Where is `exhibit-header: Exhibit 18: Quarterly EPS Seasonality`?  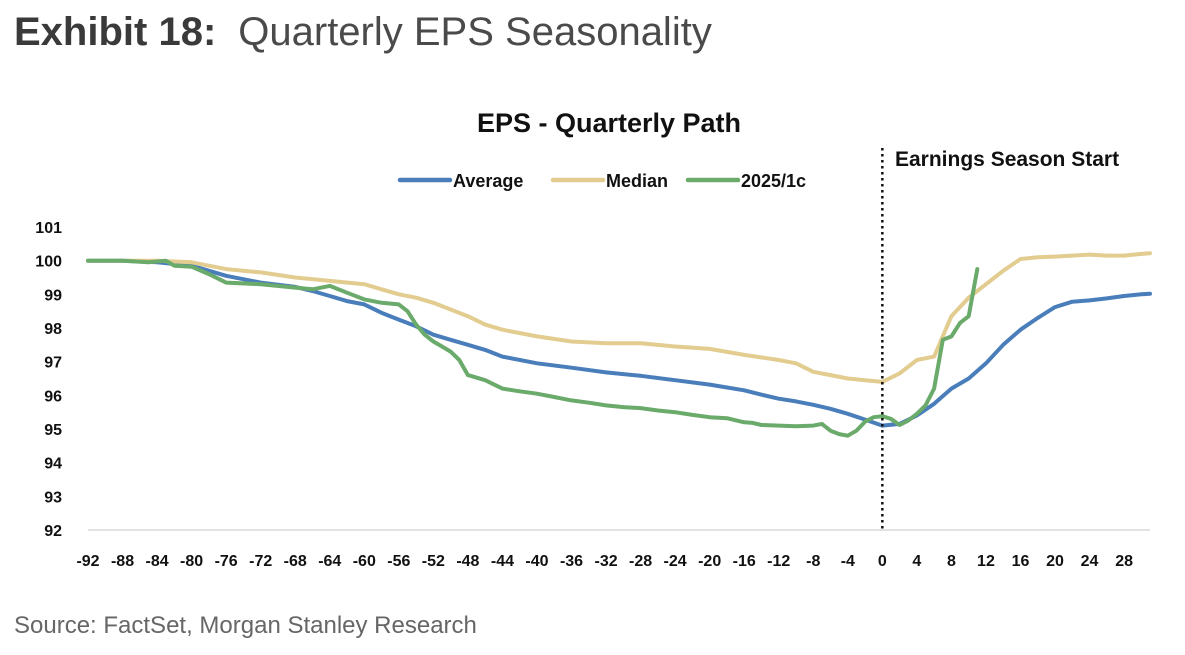 exhibit-header: Exhibit 18: Quarterly EPS Seasonality is located at coordinates (363, 32).